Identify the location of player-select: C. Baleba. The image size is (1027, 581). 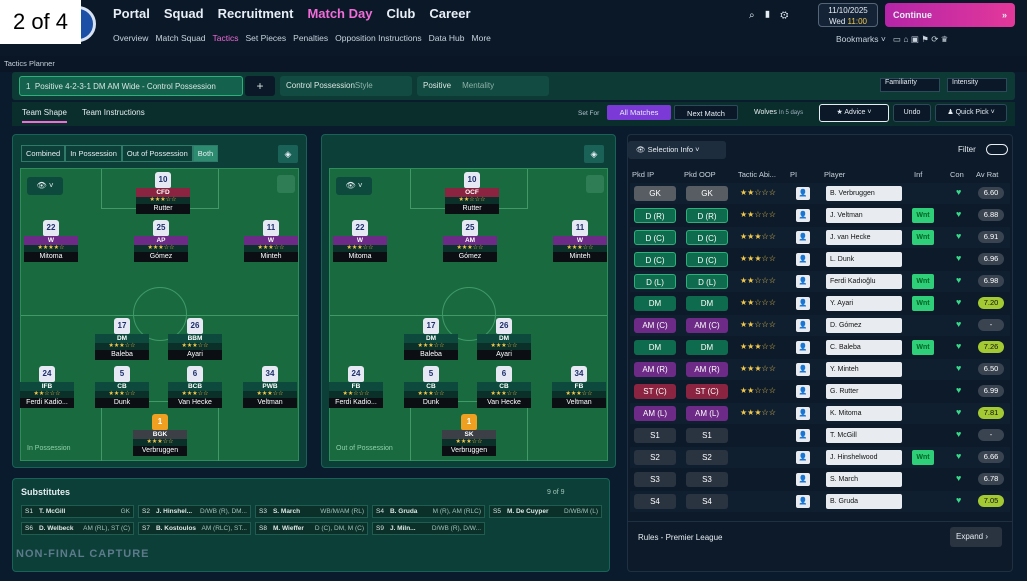
(864, 347).